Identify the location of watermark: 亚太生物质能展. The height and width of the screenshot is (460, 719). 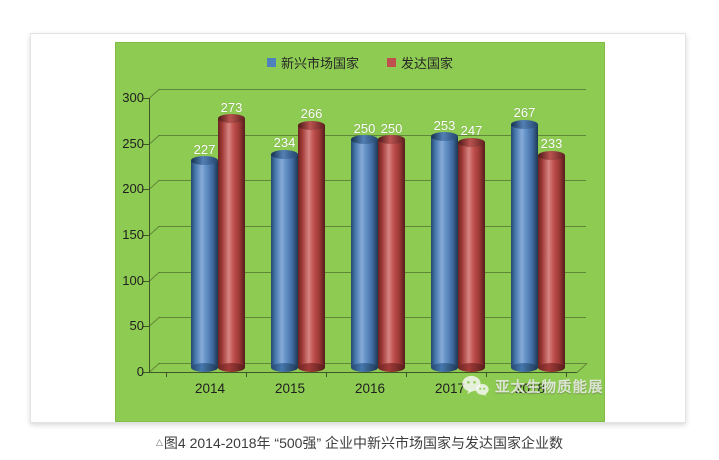
(533, 386).